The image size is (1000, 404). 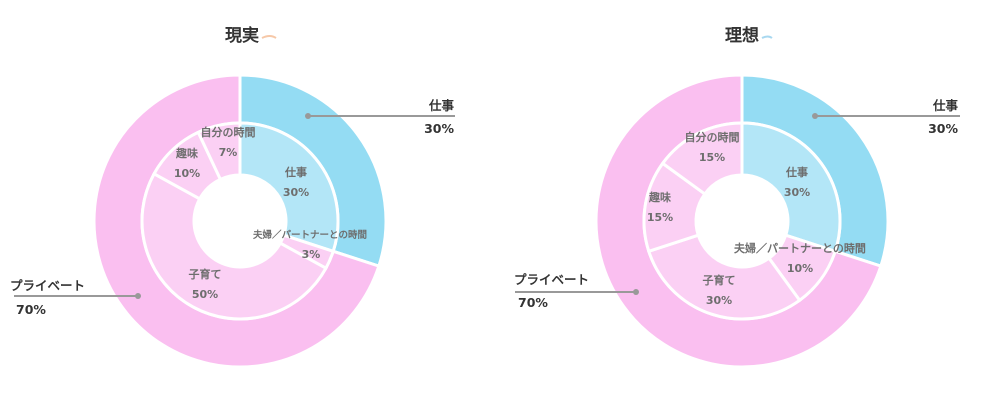 What do you see at coordinates (815, 116) in the screenshot?
I see `leader-dot-work-ideal` at bounding box center [815, 116].